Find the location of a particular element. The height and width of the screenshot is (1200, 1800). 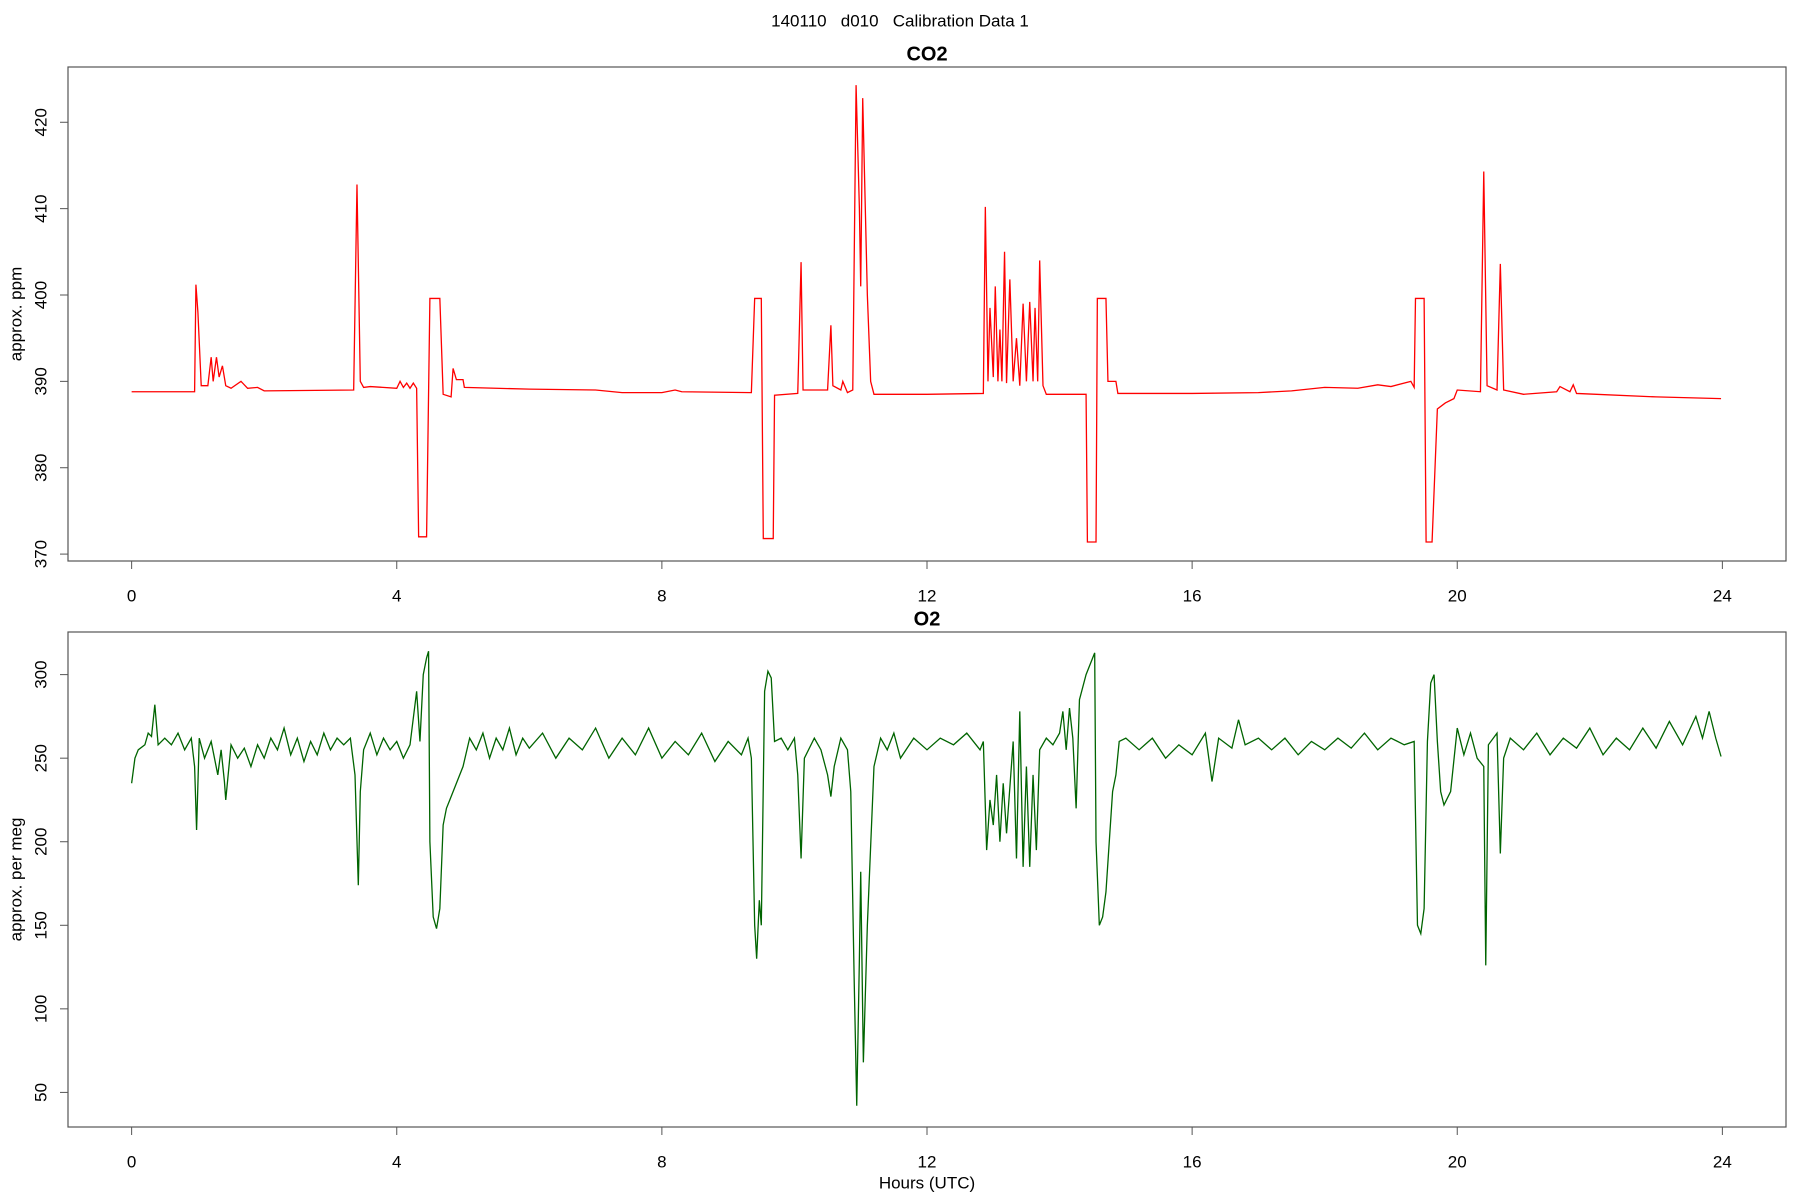

y-axis-label: approx. ppm is located at coordinates (15, 314).